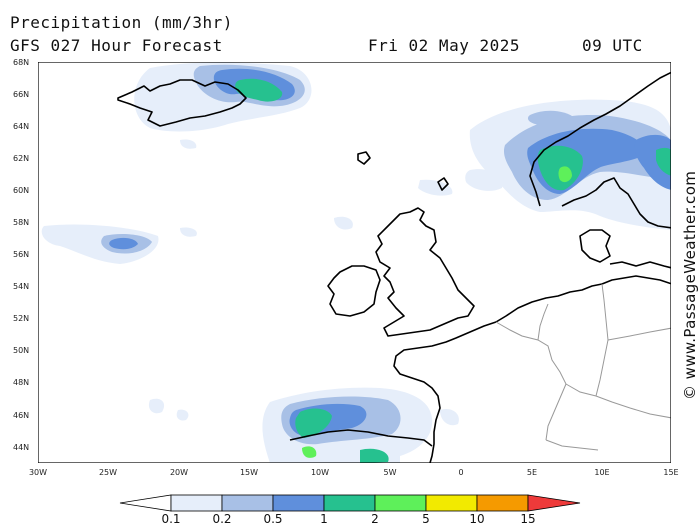 This screenshot has height=525, width=700. I want to click on lon-label: 0, so click(460, 472).